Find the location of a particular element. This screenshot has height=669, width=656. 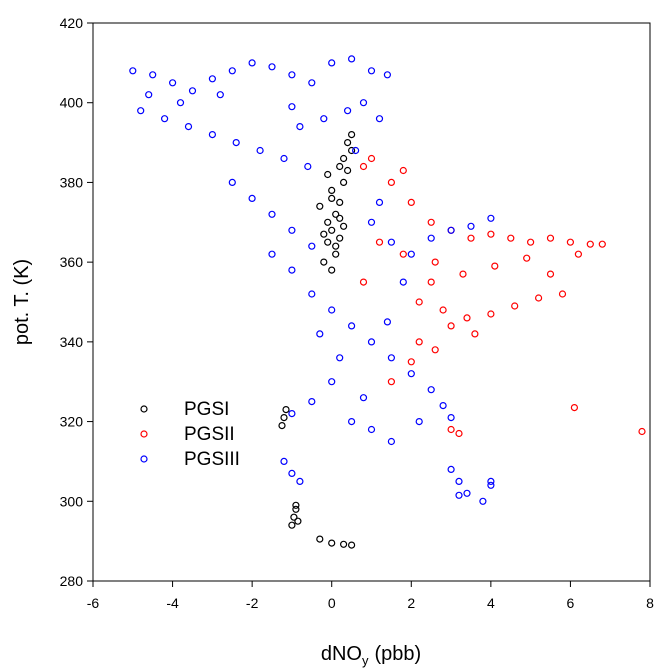

legend: PGSI PGSII PGSIII is located at coordinates (190, 434).